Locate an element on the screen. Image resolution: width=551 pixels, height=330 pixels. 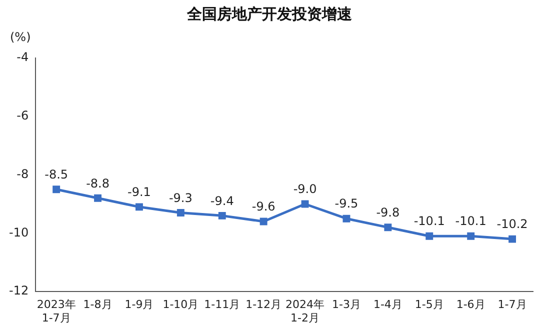
y-tick-label: -8 is located at coordinates (22, 173).